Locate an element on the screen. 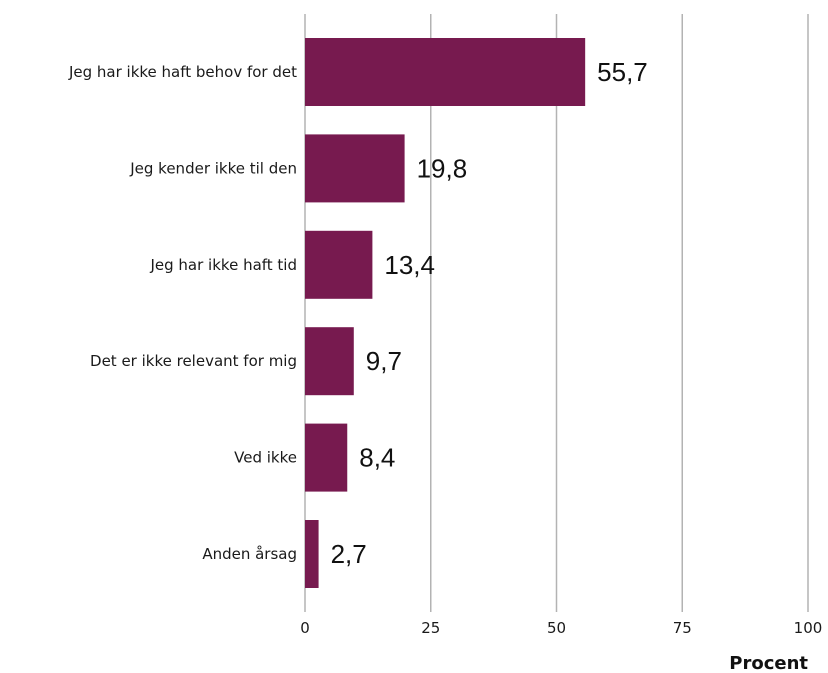 Image resolution: width=828 pixels, height=673 pixels. data-label: 2,7 is located at coordinates (349, 554).